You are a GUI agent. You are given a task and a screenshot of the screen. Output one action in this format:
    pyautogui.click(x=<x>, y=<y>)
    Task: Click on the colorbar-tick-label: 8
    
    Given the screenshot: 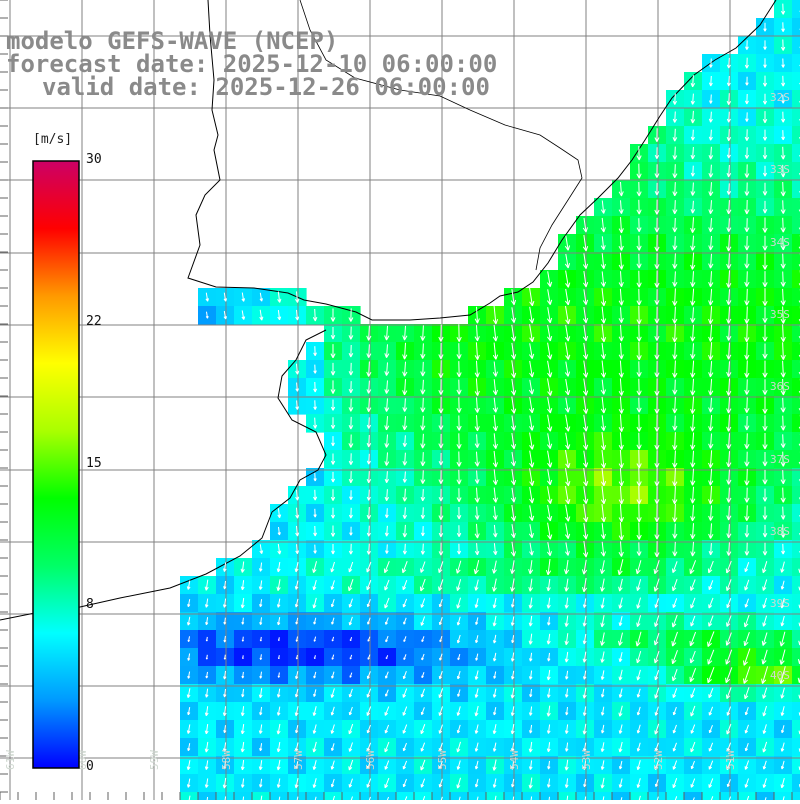 What is the action you would take?
    pyautogui.click(x=90, y=604)
    